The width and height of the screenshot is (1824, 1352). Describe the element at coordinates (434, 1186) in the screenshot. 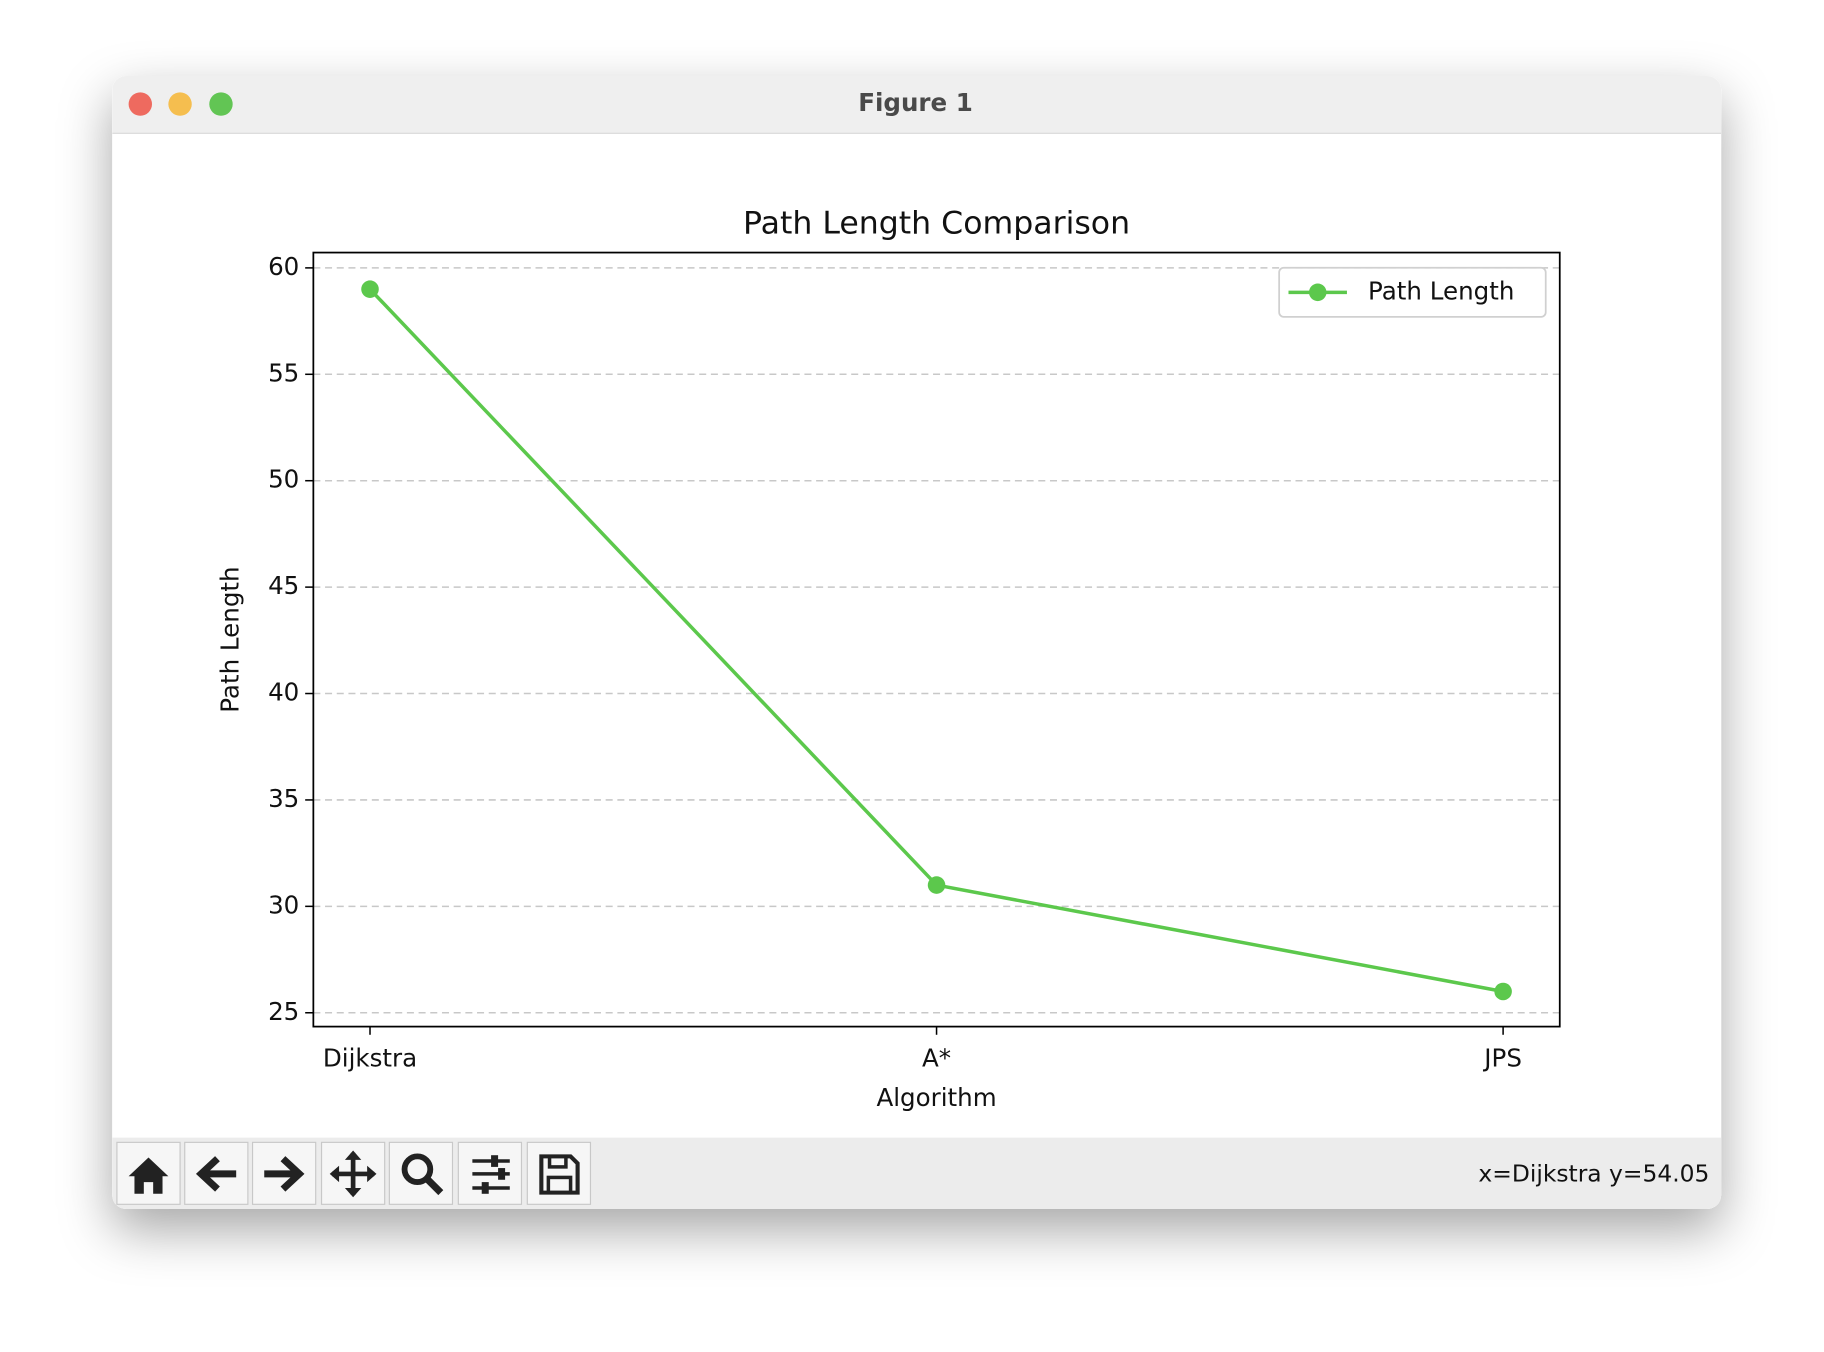

I see `zoom-handle` at that location.